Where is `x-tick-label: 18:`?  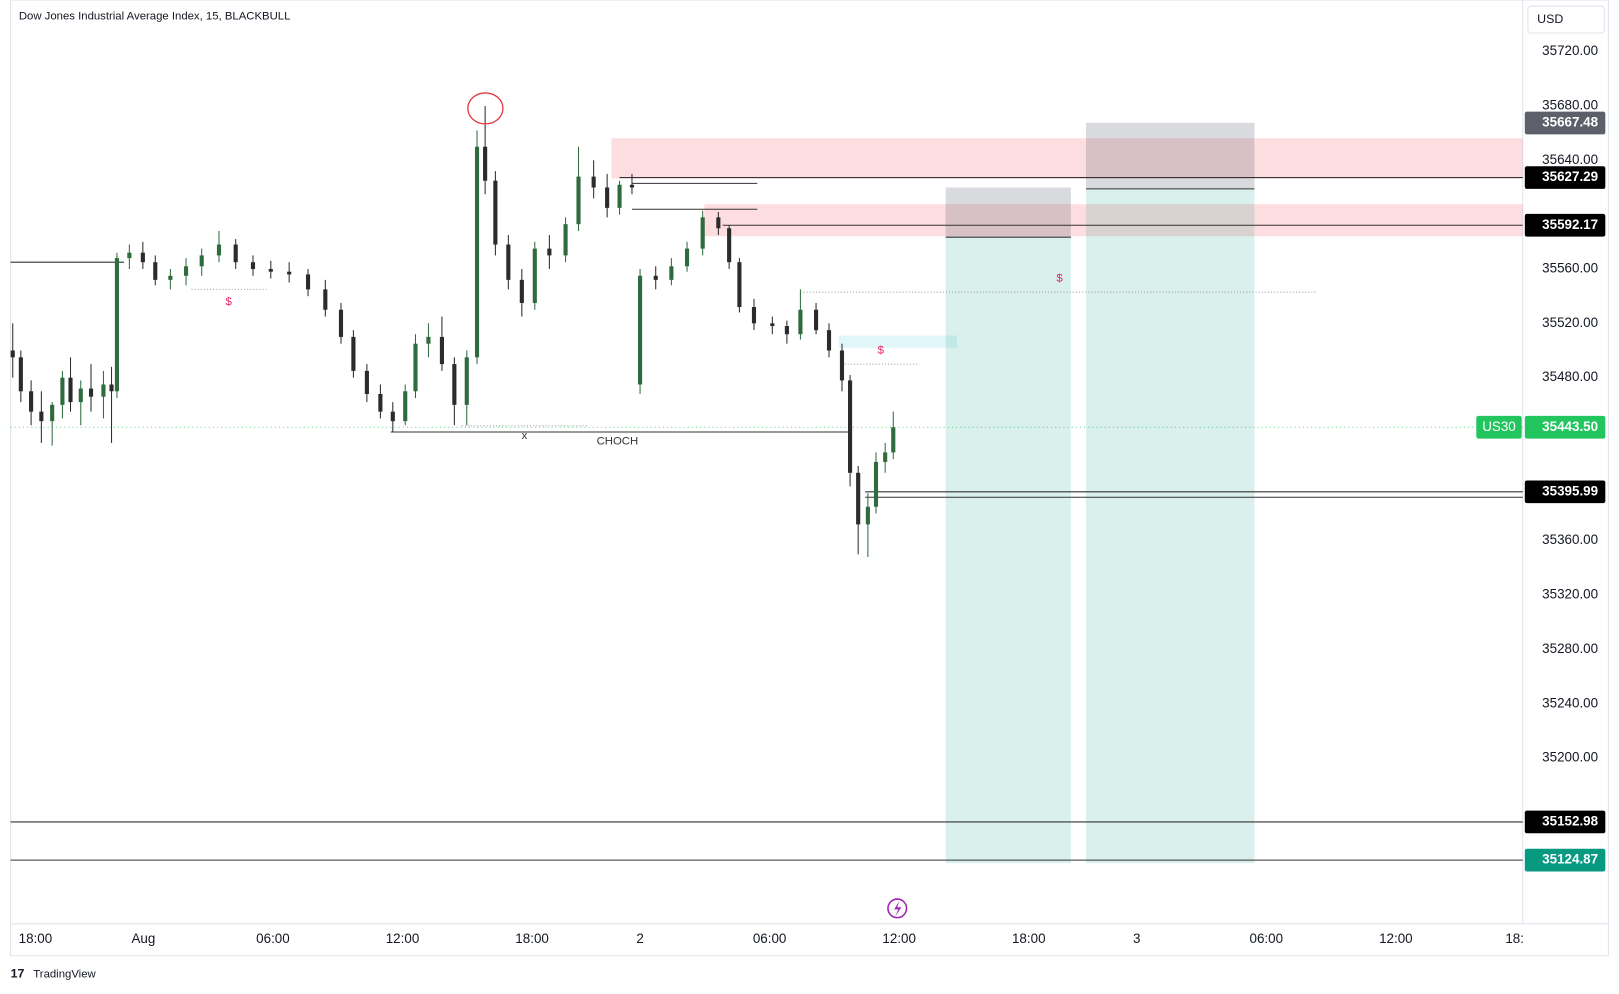 x-tick-label: 18: is located at coordinates (1514, 938).